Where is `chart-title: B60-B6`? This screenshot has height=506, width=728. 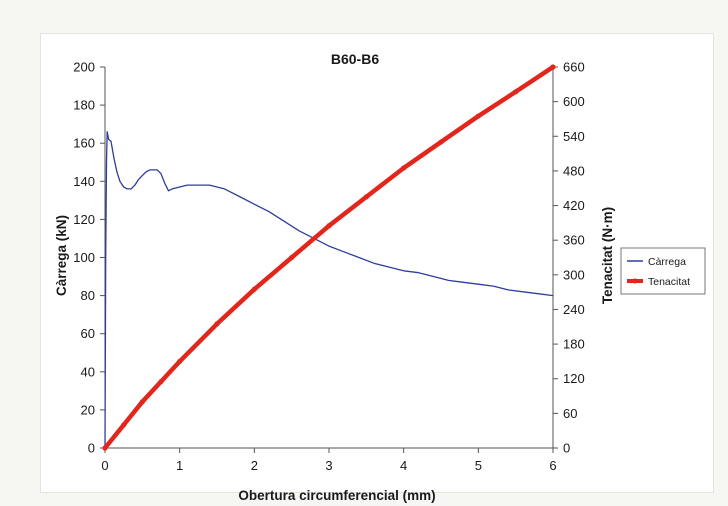 chart-title: B60-B6 is located at coordinates (355, 59).